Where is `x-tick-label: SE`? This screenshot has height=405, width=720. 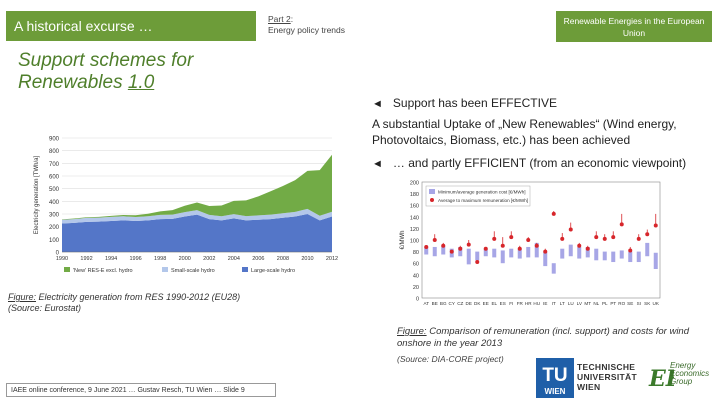 x-tick-label: SE is located at coordinates (630, 303).